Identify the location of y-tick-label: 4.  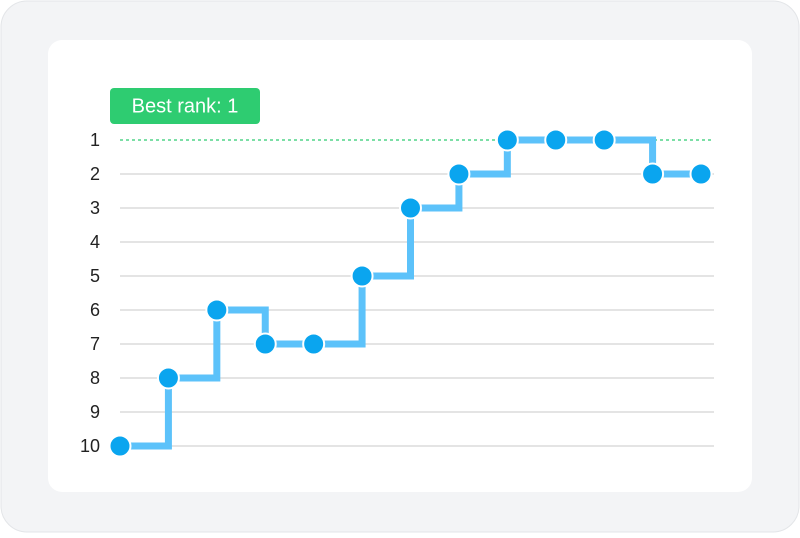
(95, 242).